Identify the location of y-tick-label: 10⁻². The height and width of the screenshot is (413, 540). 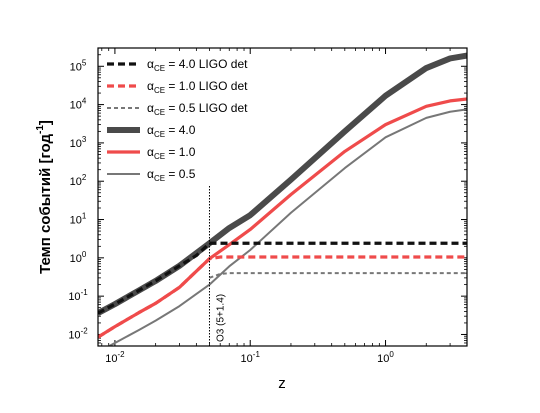
(78, 333).